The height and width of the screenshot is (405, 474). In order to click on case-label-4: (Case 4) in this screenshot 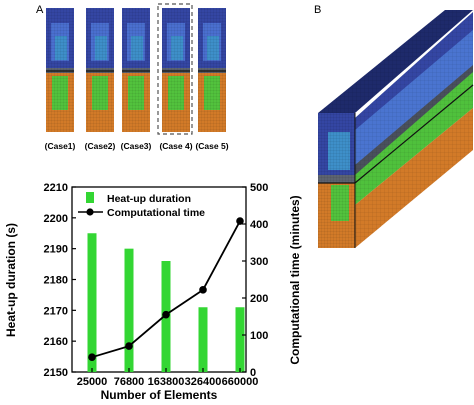, I will do `click(175, 146)`.